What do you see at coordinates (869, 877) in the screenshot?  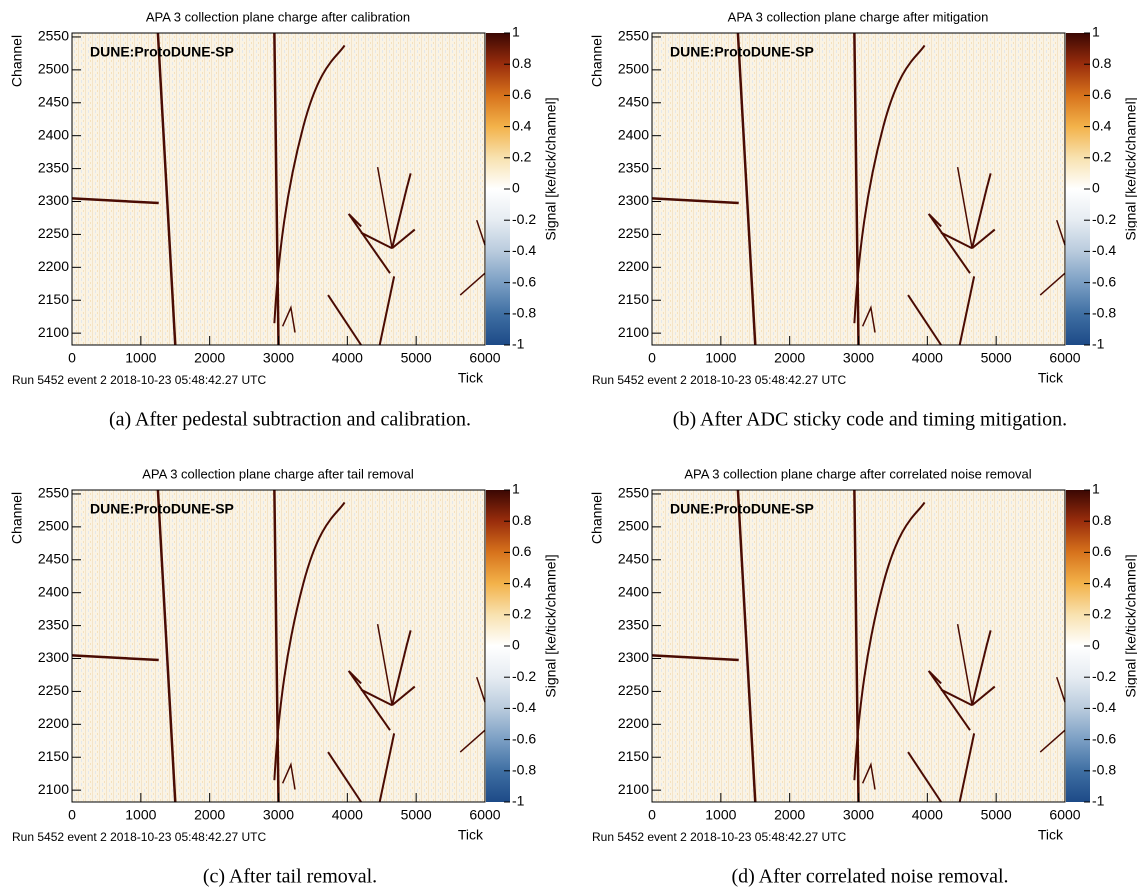 I see `caption: (d) After correlated noise removal.` at bounding box center [869, 877].